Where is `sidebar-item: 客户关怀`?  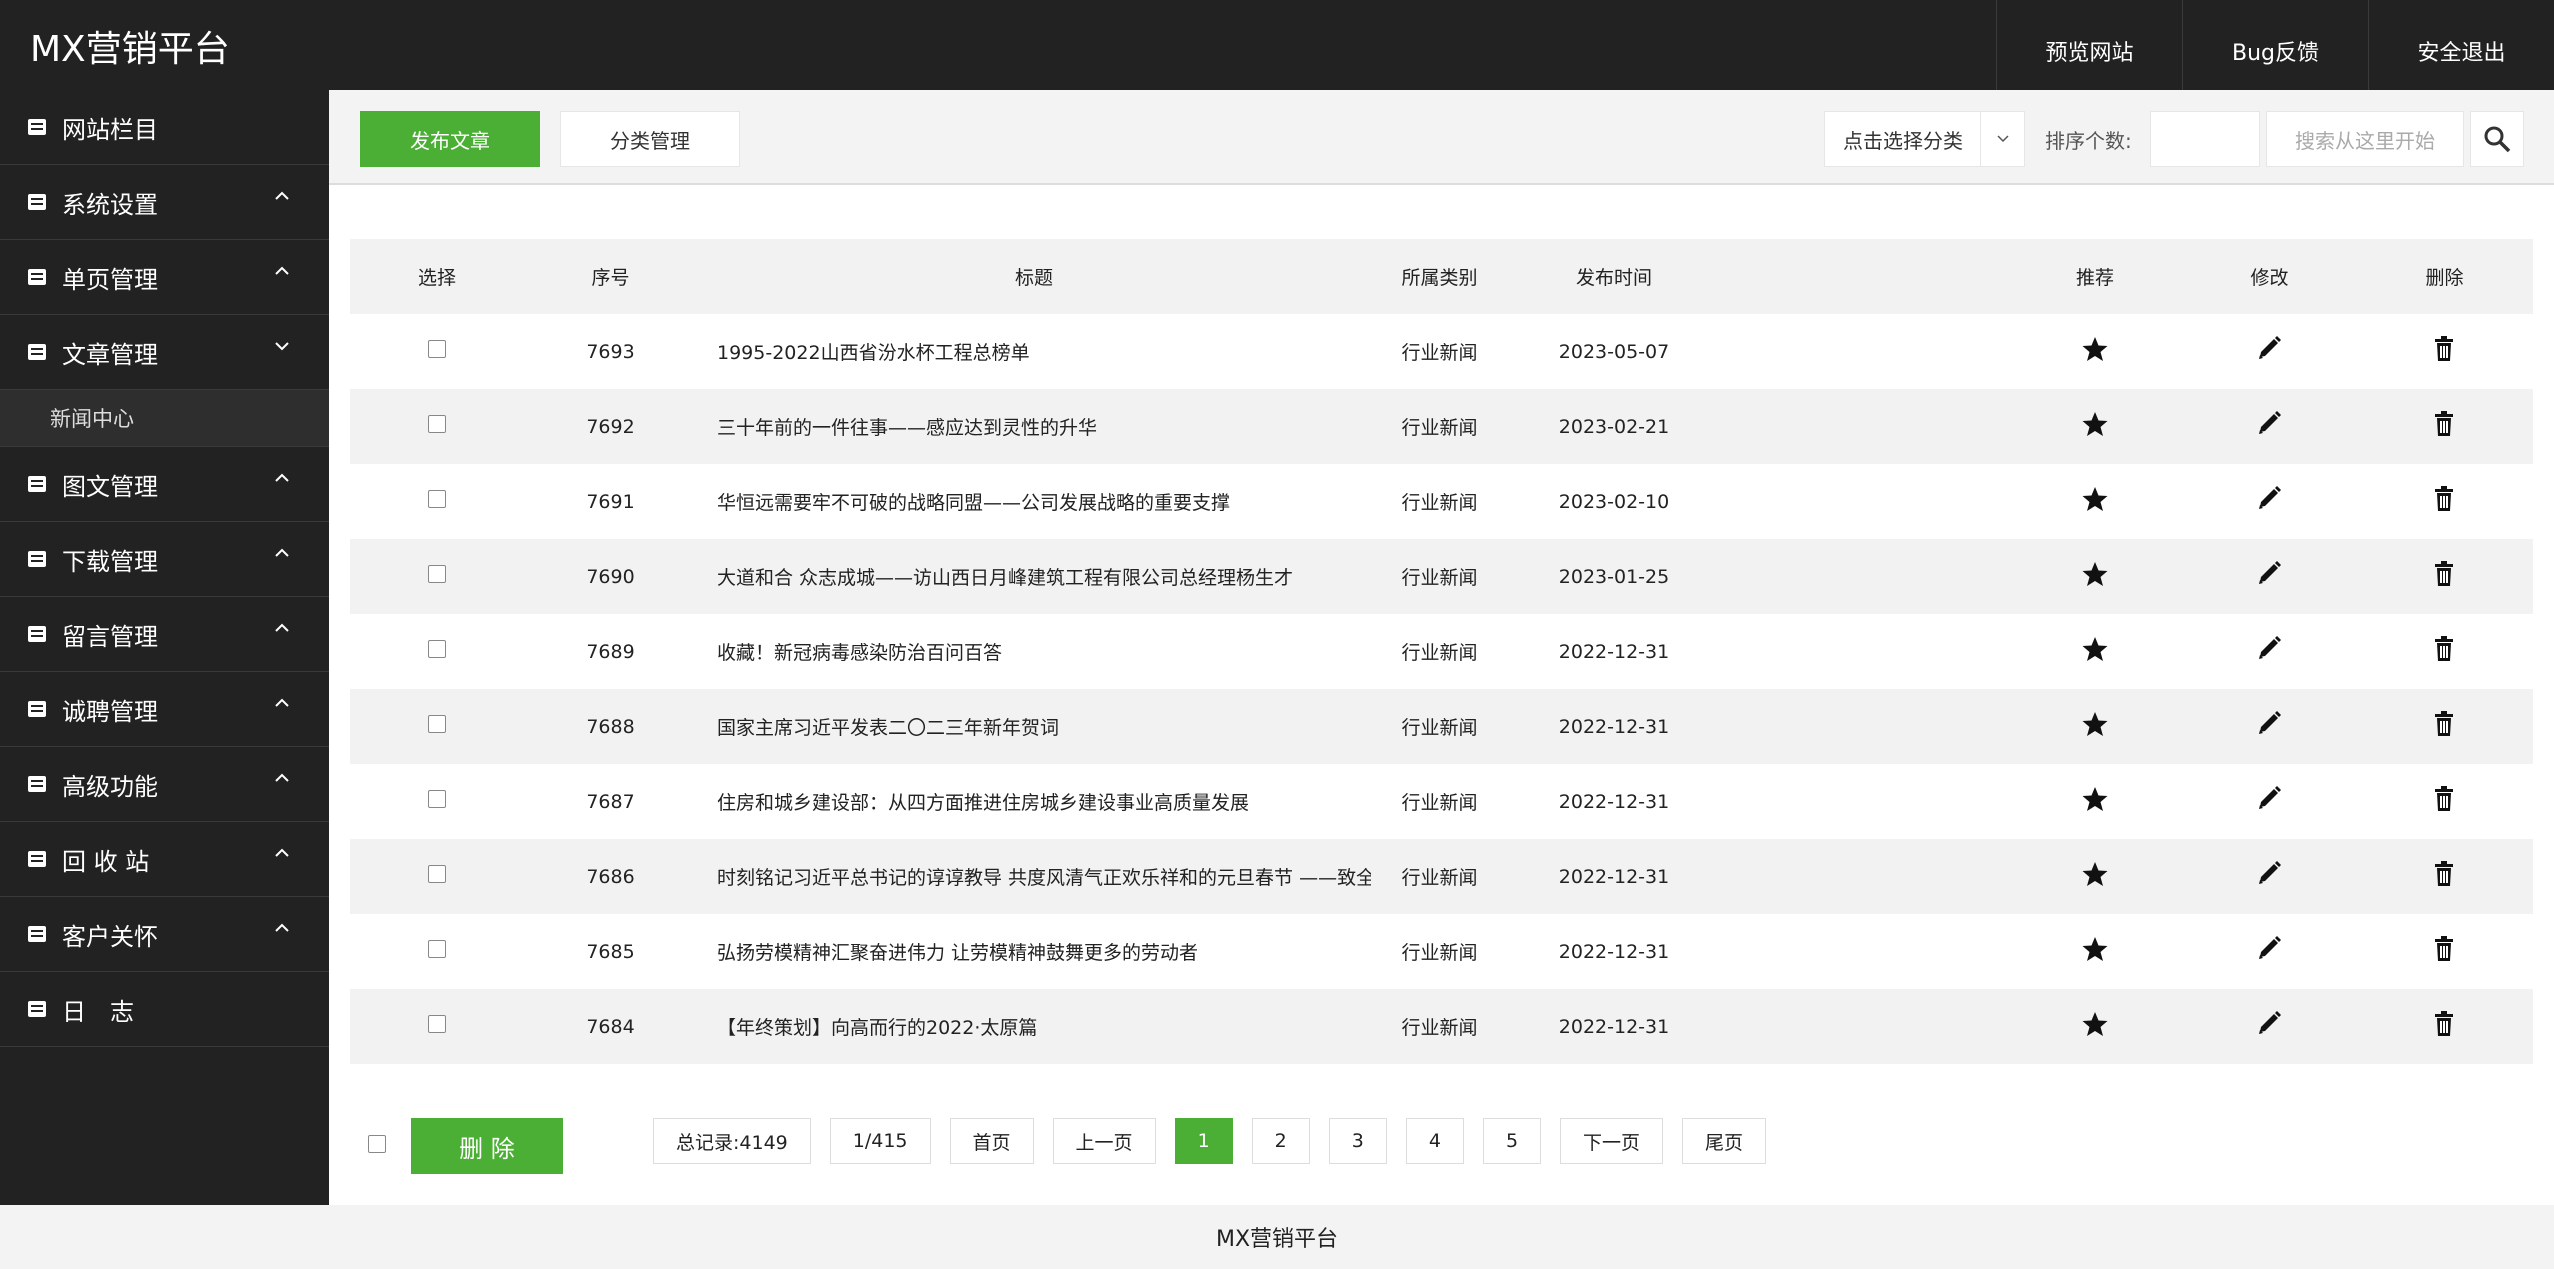
sidebar-item: 客户关怀 is located at coordinates (164, 934).